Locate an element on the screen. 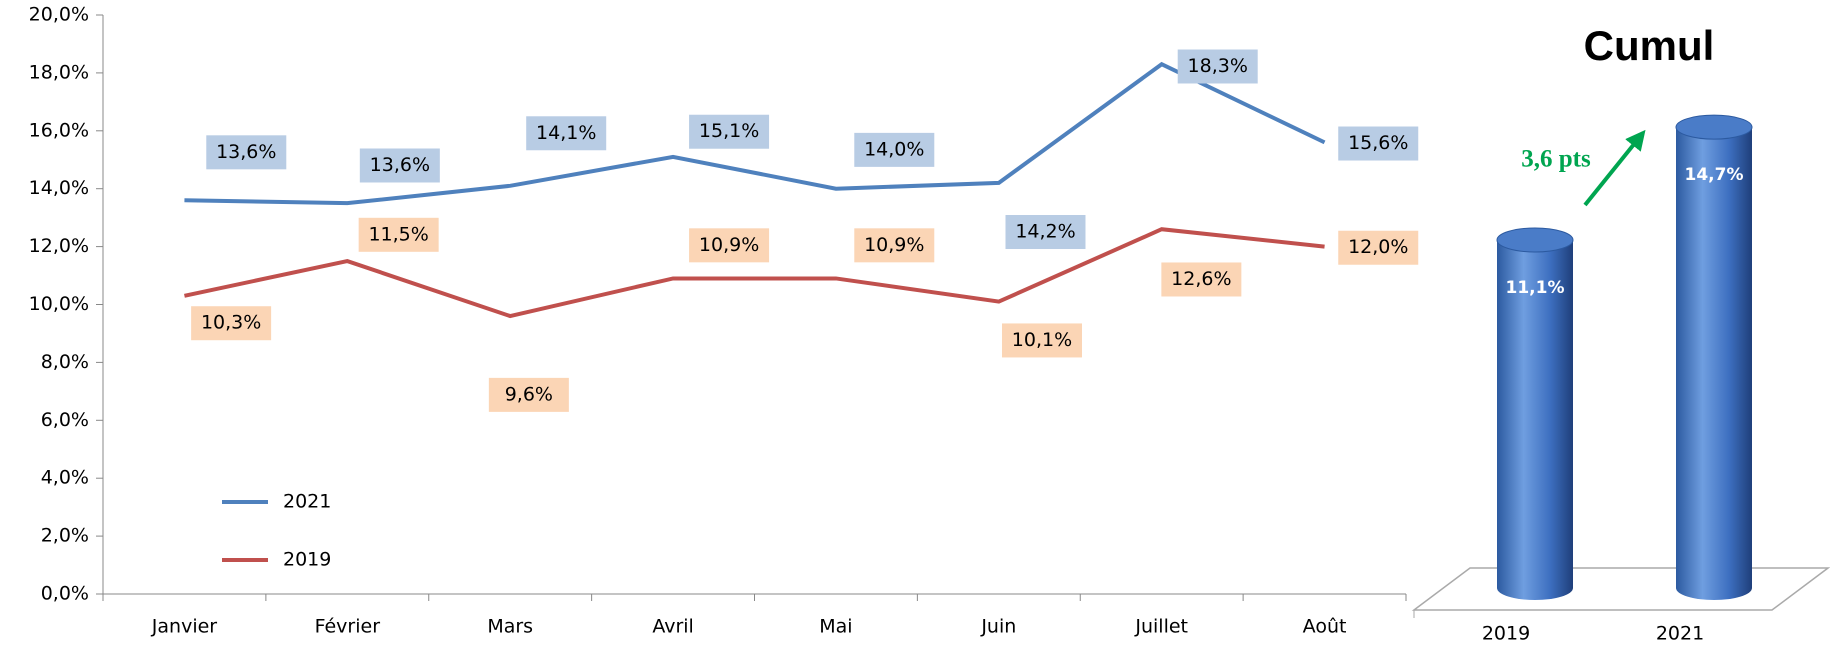 The height and width of the screenshot is (660, 1830). value-label: 18,3% is located at coordinates (1218, 66).